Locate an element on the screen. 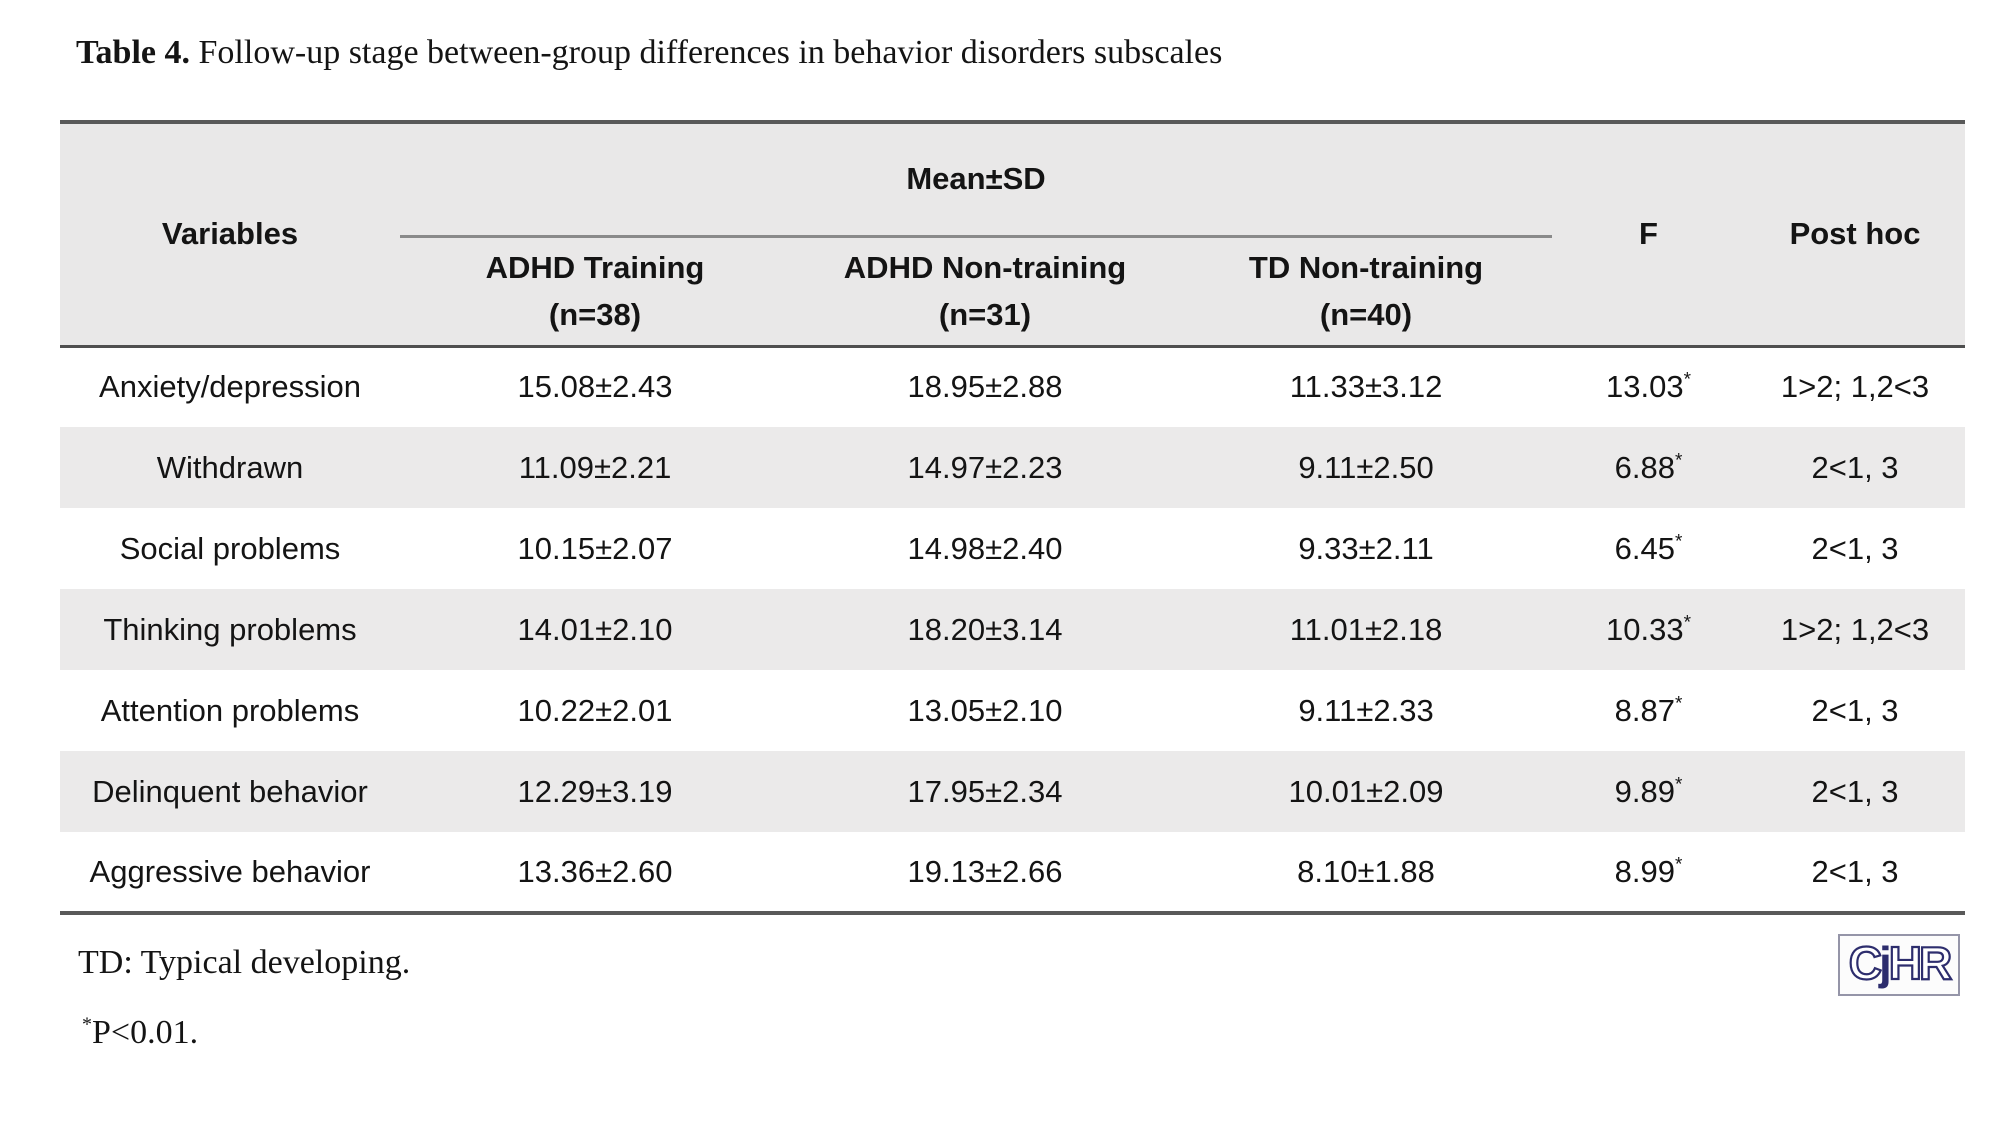 The height and width of the screenshot is (1141, 1992). cell-f: 6.45* is located at coordinates (1648, 548).